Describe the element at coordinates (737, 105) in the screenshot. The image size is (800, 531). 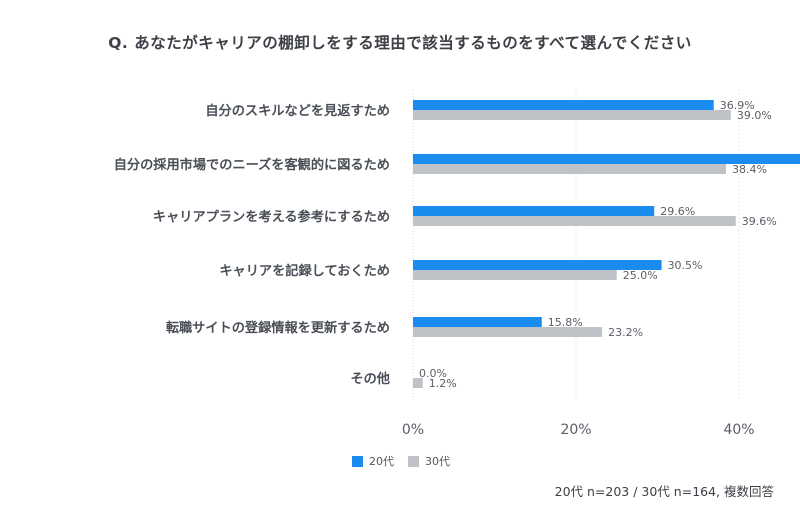
I see `data-label: 36.9%` at that location.